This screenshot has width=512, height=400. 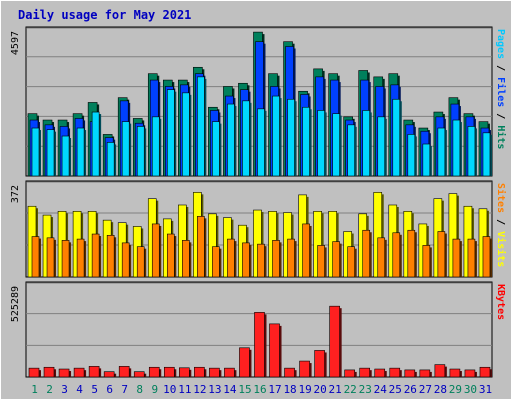 I want to click on bar-sites-day-1-face, so click(x=35, y=257).